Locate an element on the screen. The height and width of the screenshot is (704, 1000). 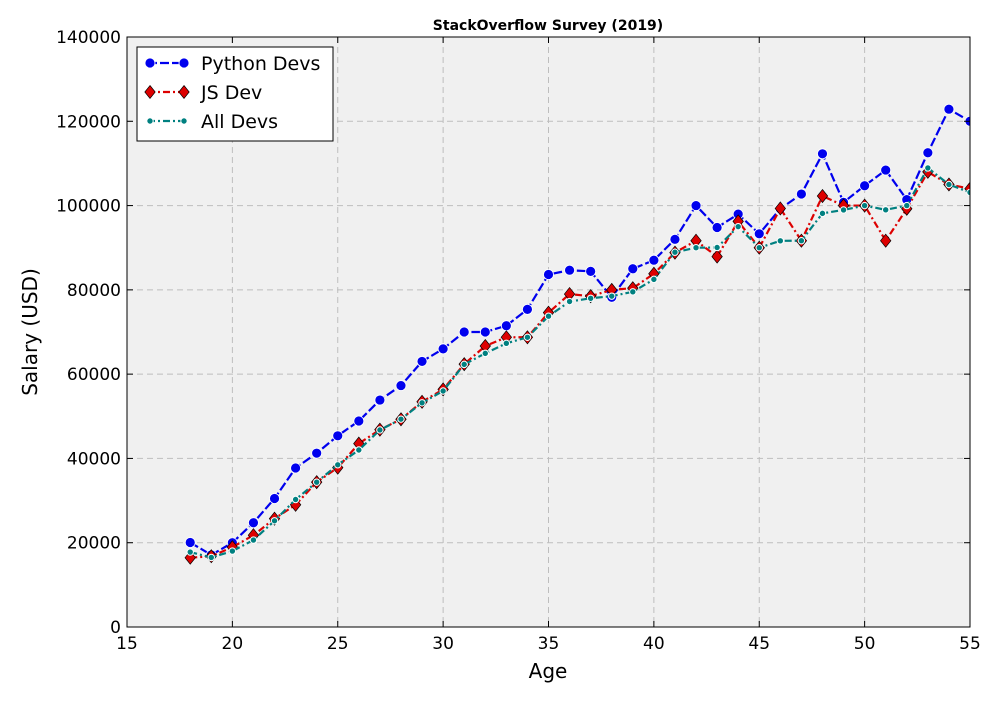
legend-box is located at coordinates (235, 94).